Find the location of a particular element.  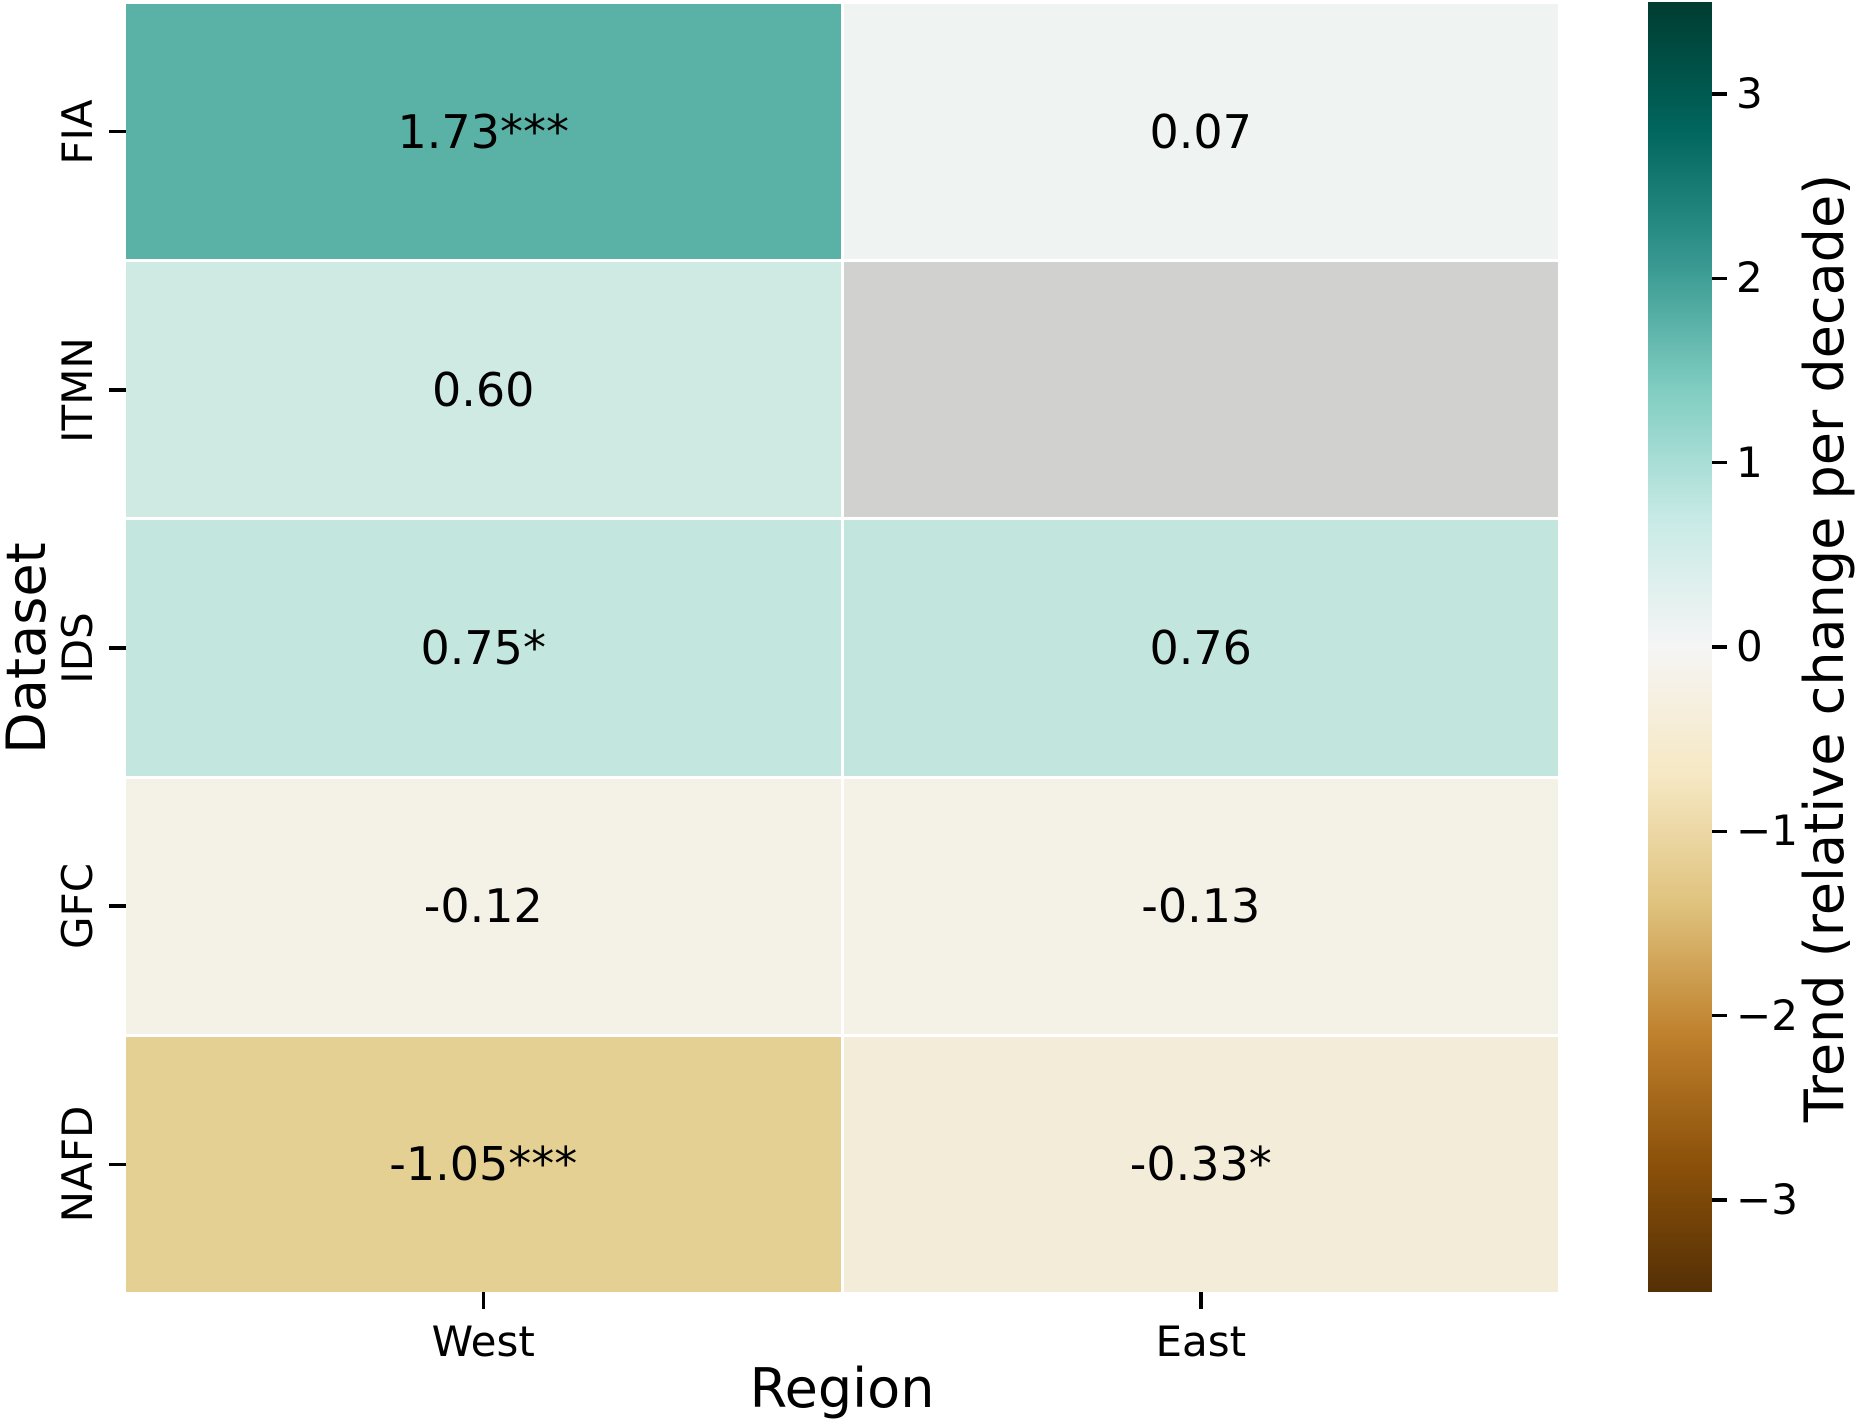

x-tick-label-west: West is located at coordinates (483, 1341).